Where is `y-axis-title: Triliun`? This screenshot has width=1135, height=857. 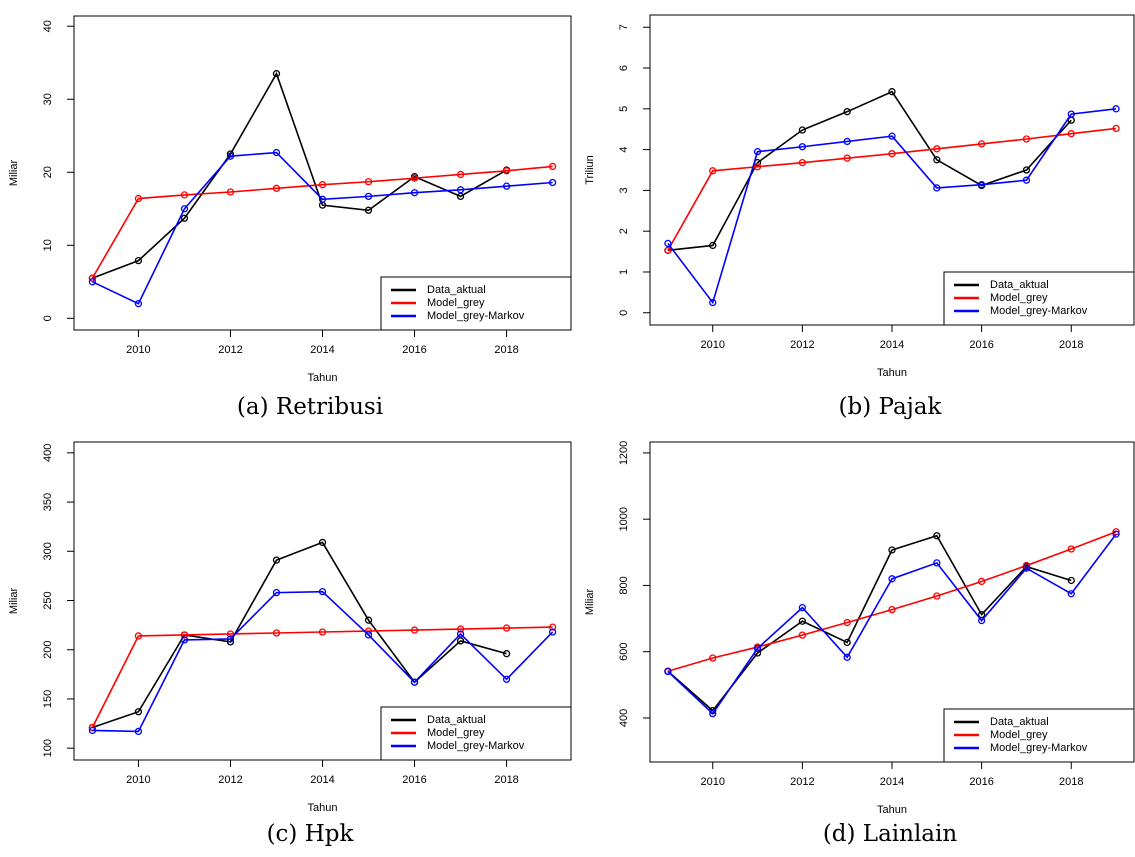
y-axis-title: Triliun is located at coordinates (590, 170).